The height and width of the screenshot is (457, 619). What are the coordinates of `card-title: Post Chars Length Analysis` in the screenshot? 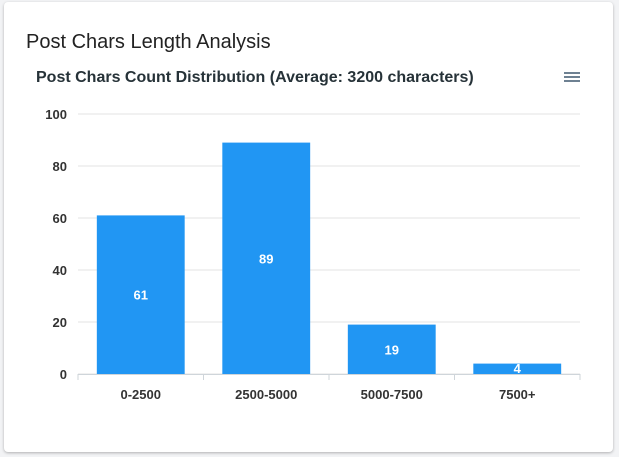 It's located at (148, 42).